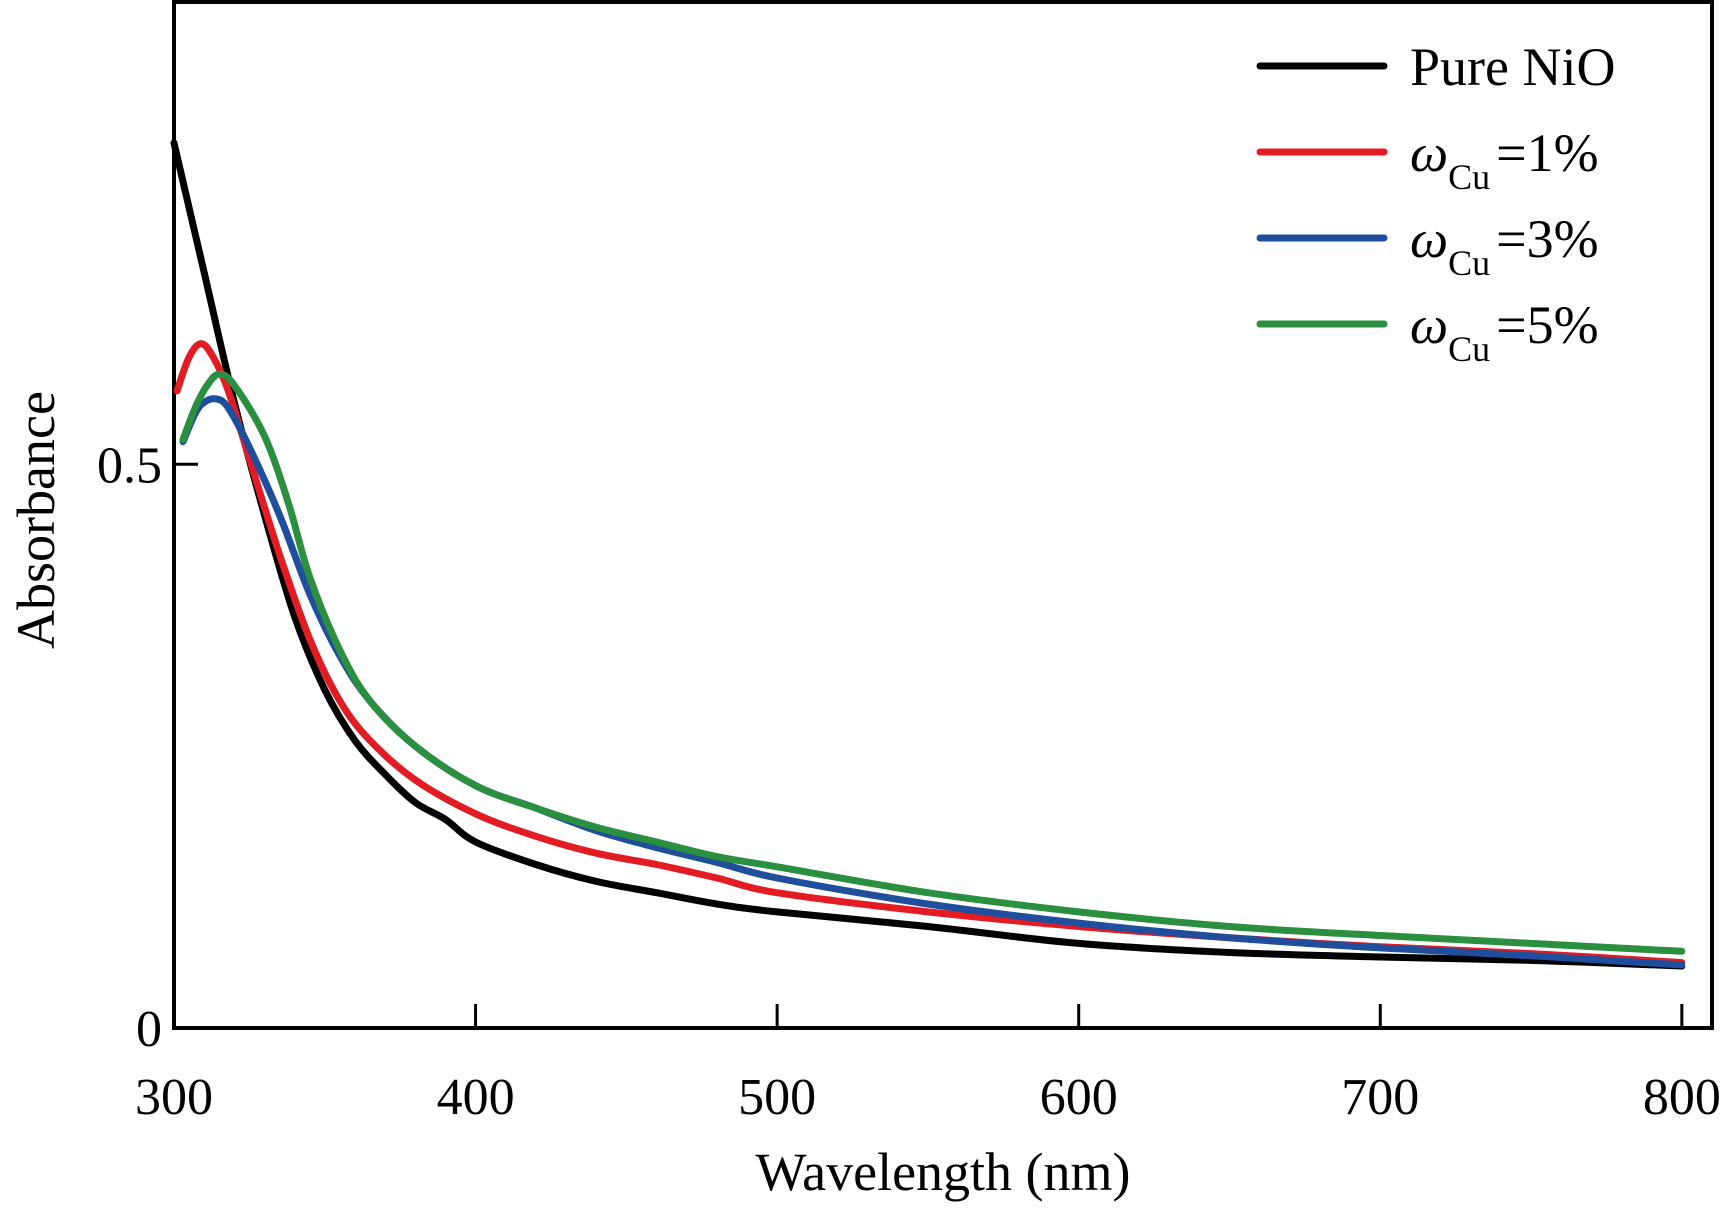  I want to click on legend-label-4: ωCu =5%, so click(1504, 332).